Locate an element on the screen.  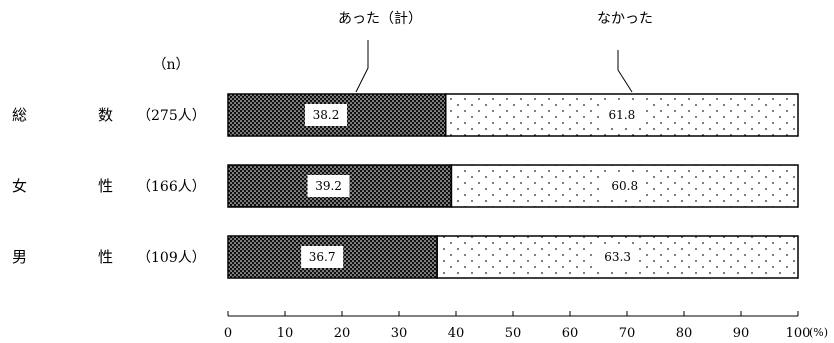
n-header: （n） is located at coordinates (170, 65).